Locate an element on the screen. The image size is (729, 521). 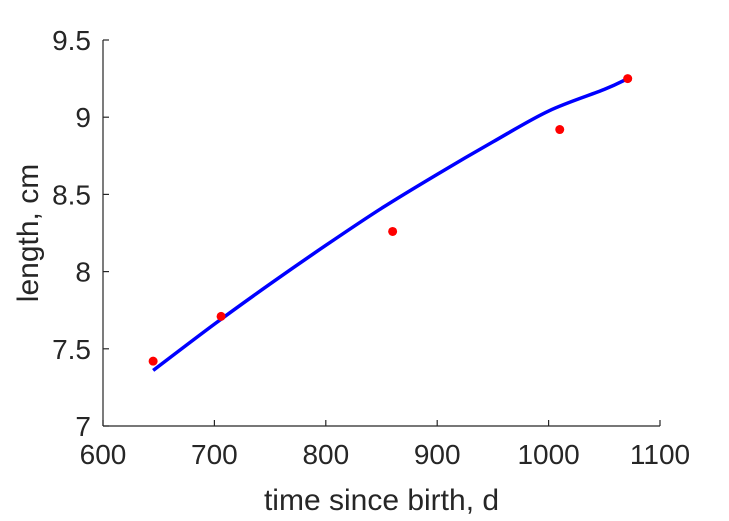
y-tick-label: 8.5 is located at coordinates (71, 194).